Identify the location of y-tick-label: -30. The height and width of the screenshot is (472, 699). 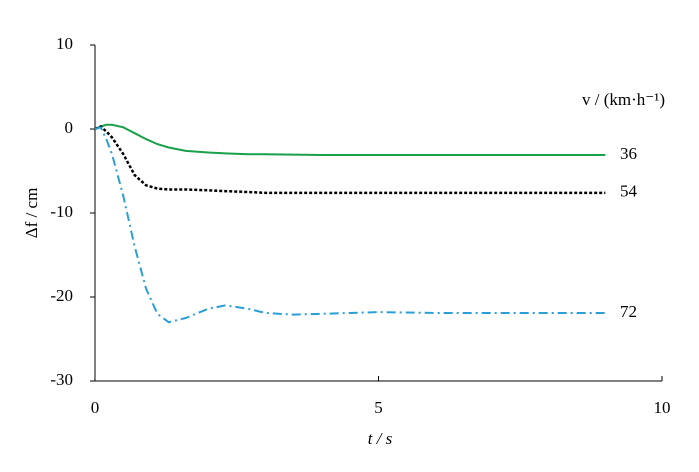
(61, 379).